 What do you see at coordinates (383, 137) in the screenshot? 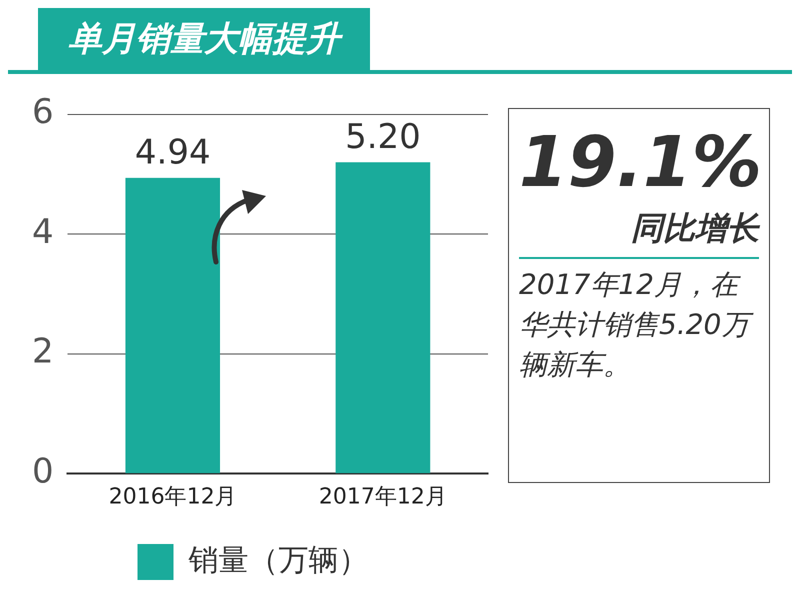
I see `data-label: 5.20` at bounding box center [383, 137].